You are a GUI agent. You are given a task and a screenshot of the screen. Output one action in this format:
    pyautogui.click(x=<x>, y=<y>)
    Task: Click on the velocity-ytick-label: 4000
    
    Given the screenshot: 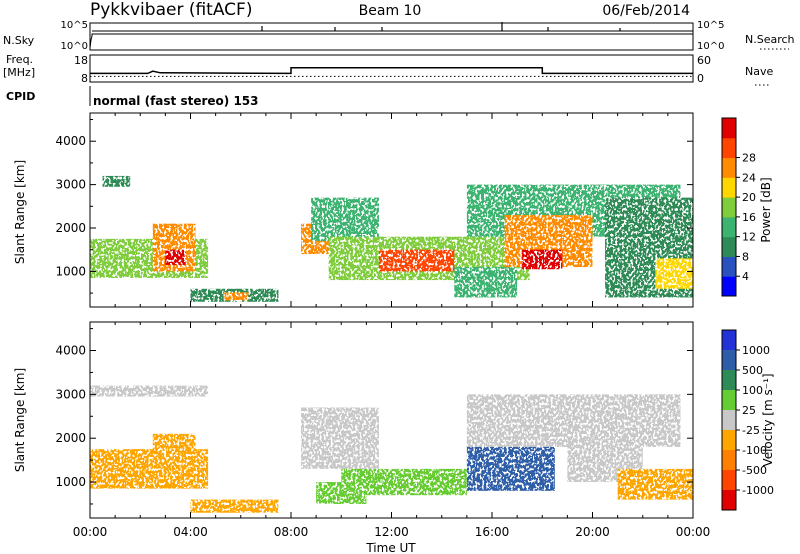 What is the action you would take?
    pyautogui.click(x=70, y=351)
    